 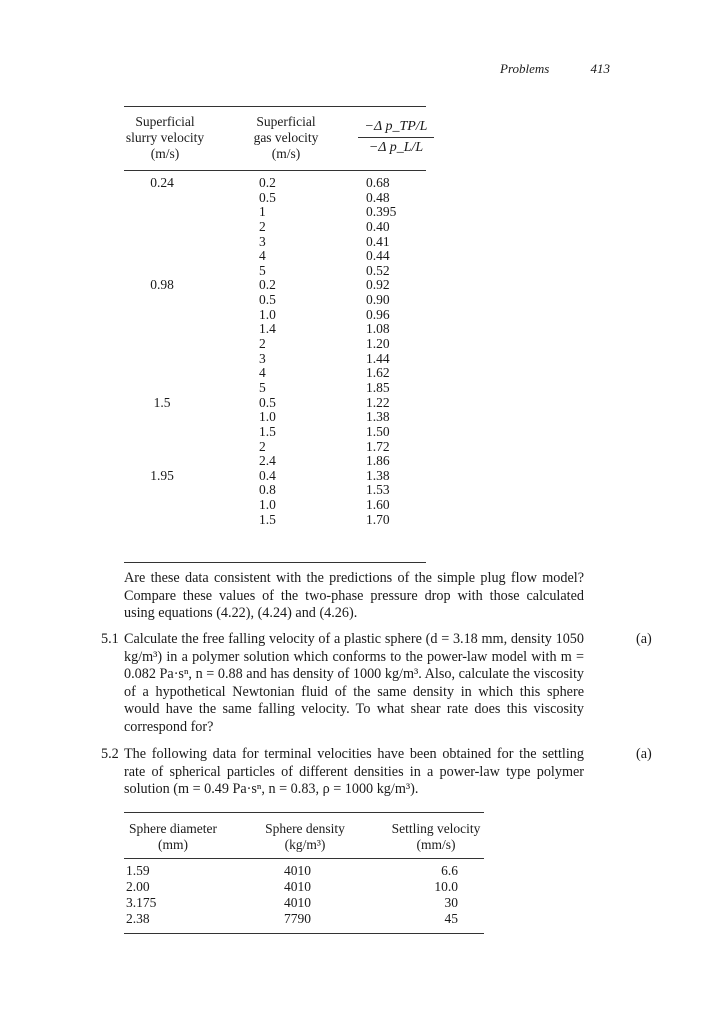 I want to click on cell-gas-velocity: 1.5, so click(x=267, y=431).